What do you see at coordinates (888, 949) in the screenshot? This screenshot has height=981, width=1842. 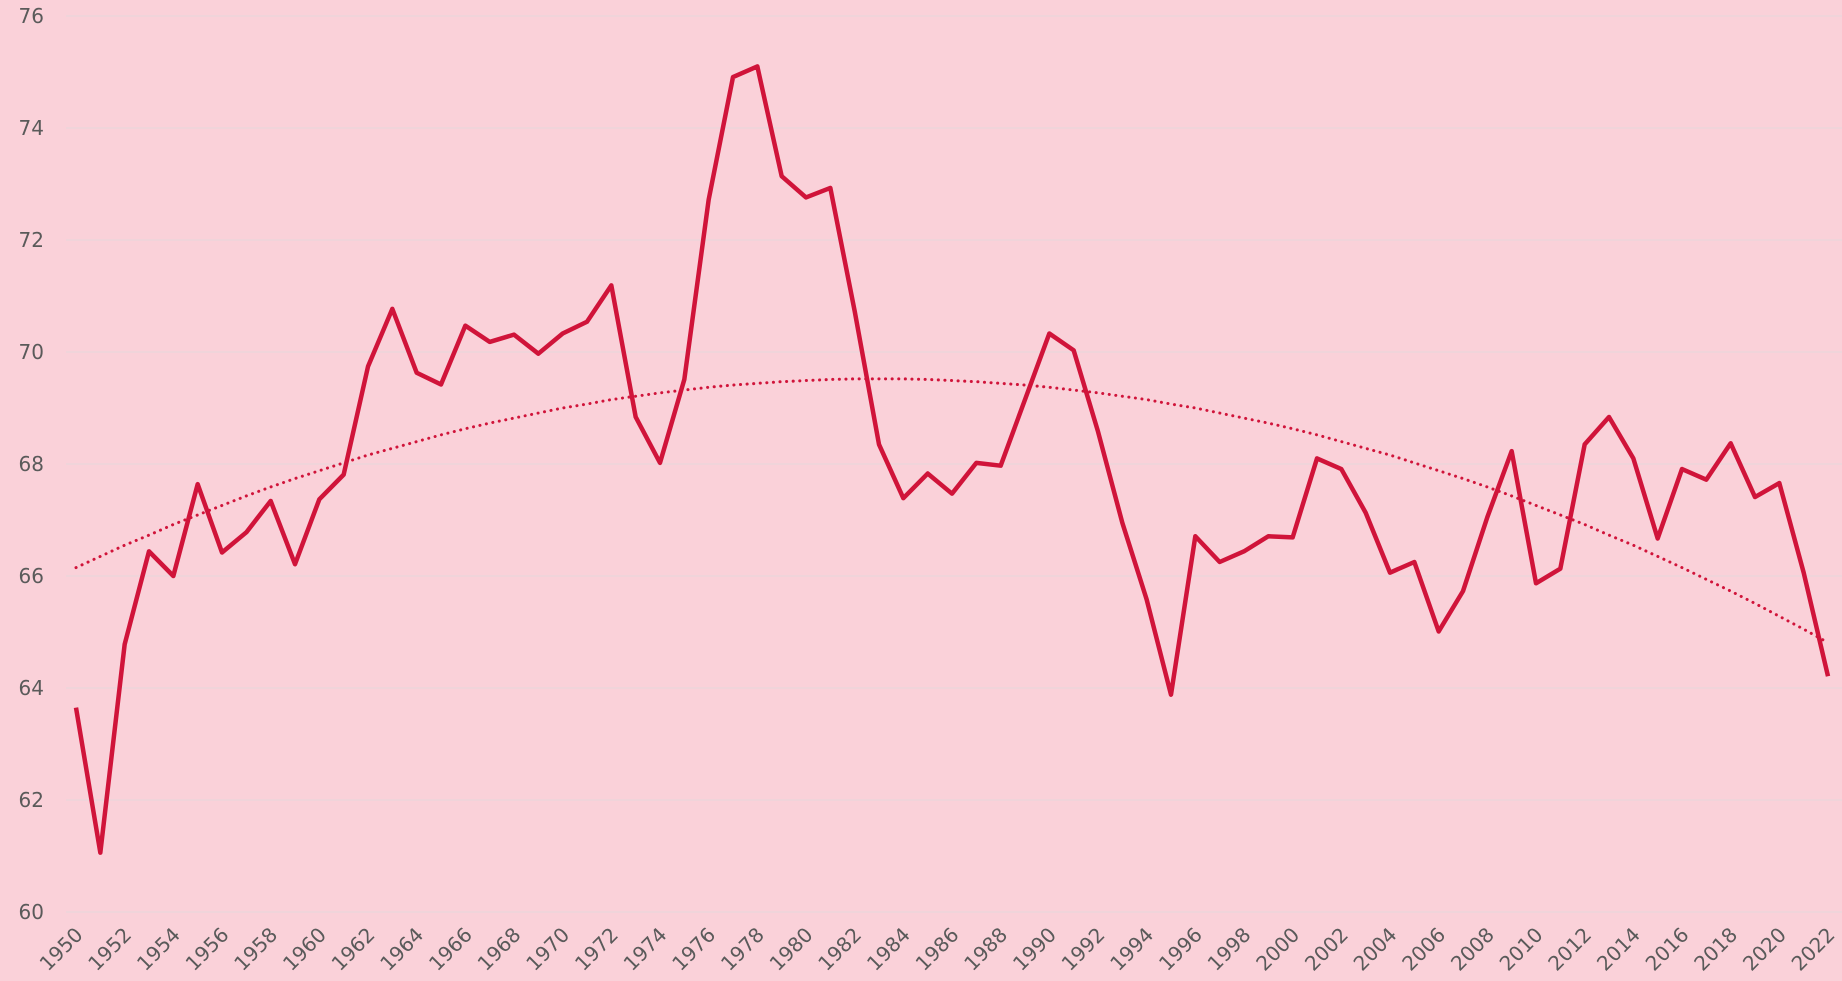 I see `x-tick-label: 1984` at bounding box center [888, 949].